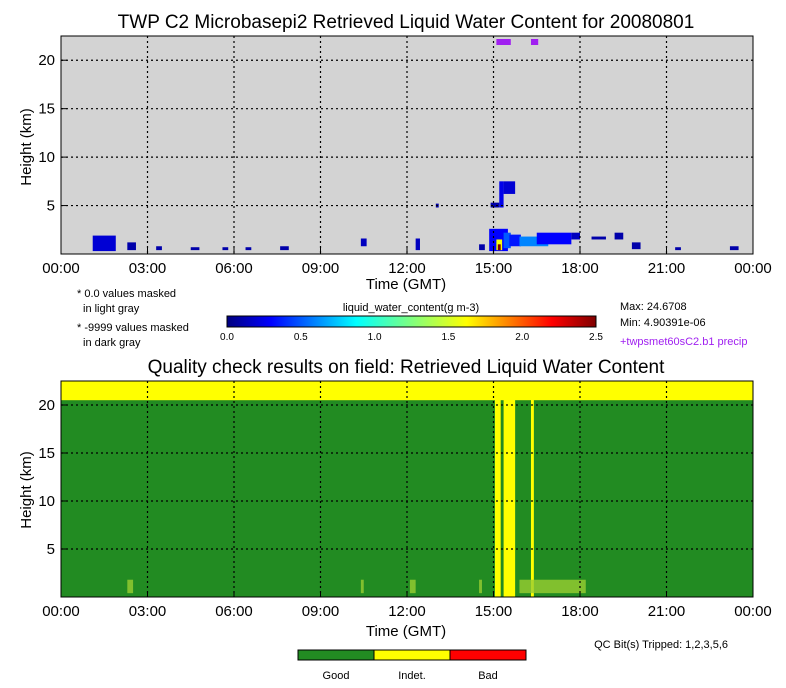 The width and height of the screenshot is (786, 688). I want to click on colorbar, so click(411, 321).